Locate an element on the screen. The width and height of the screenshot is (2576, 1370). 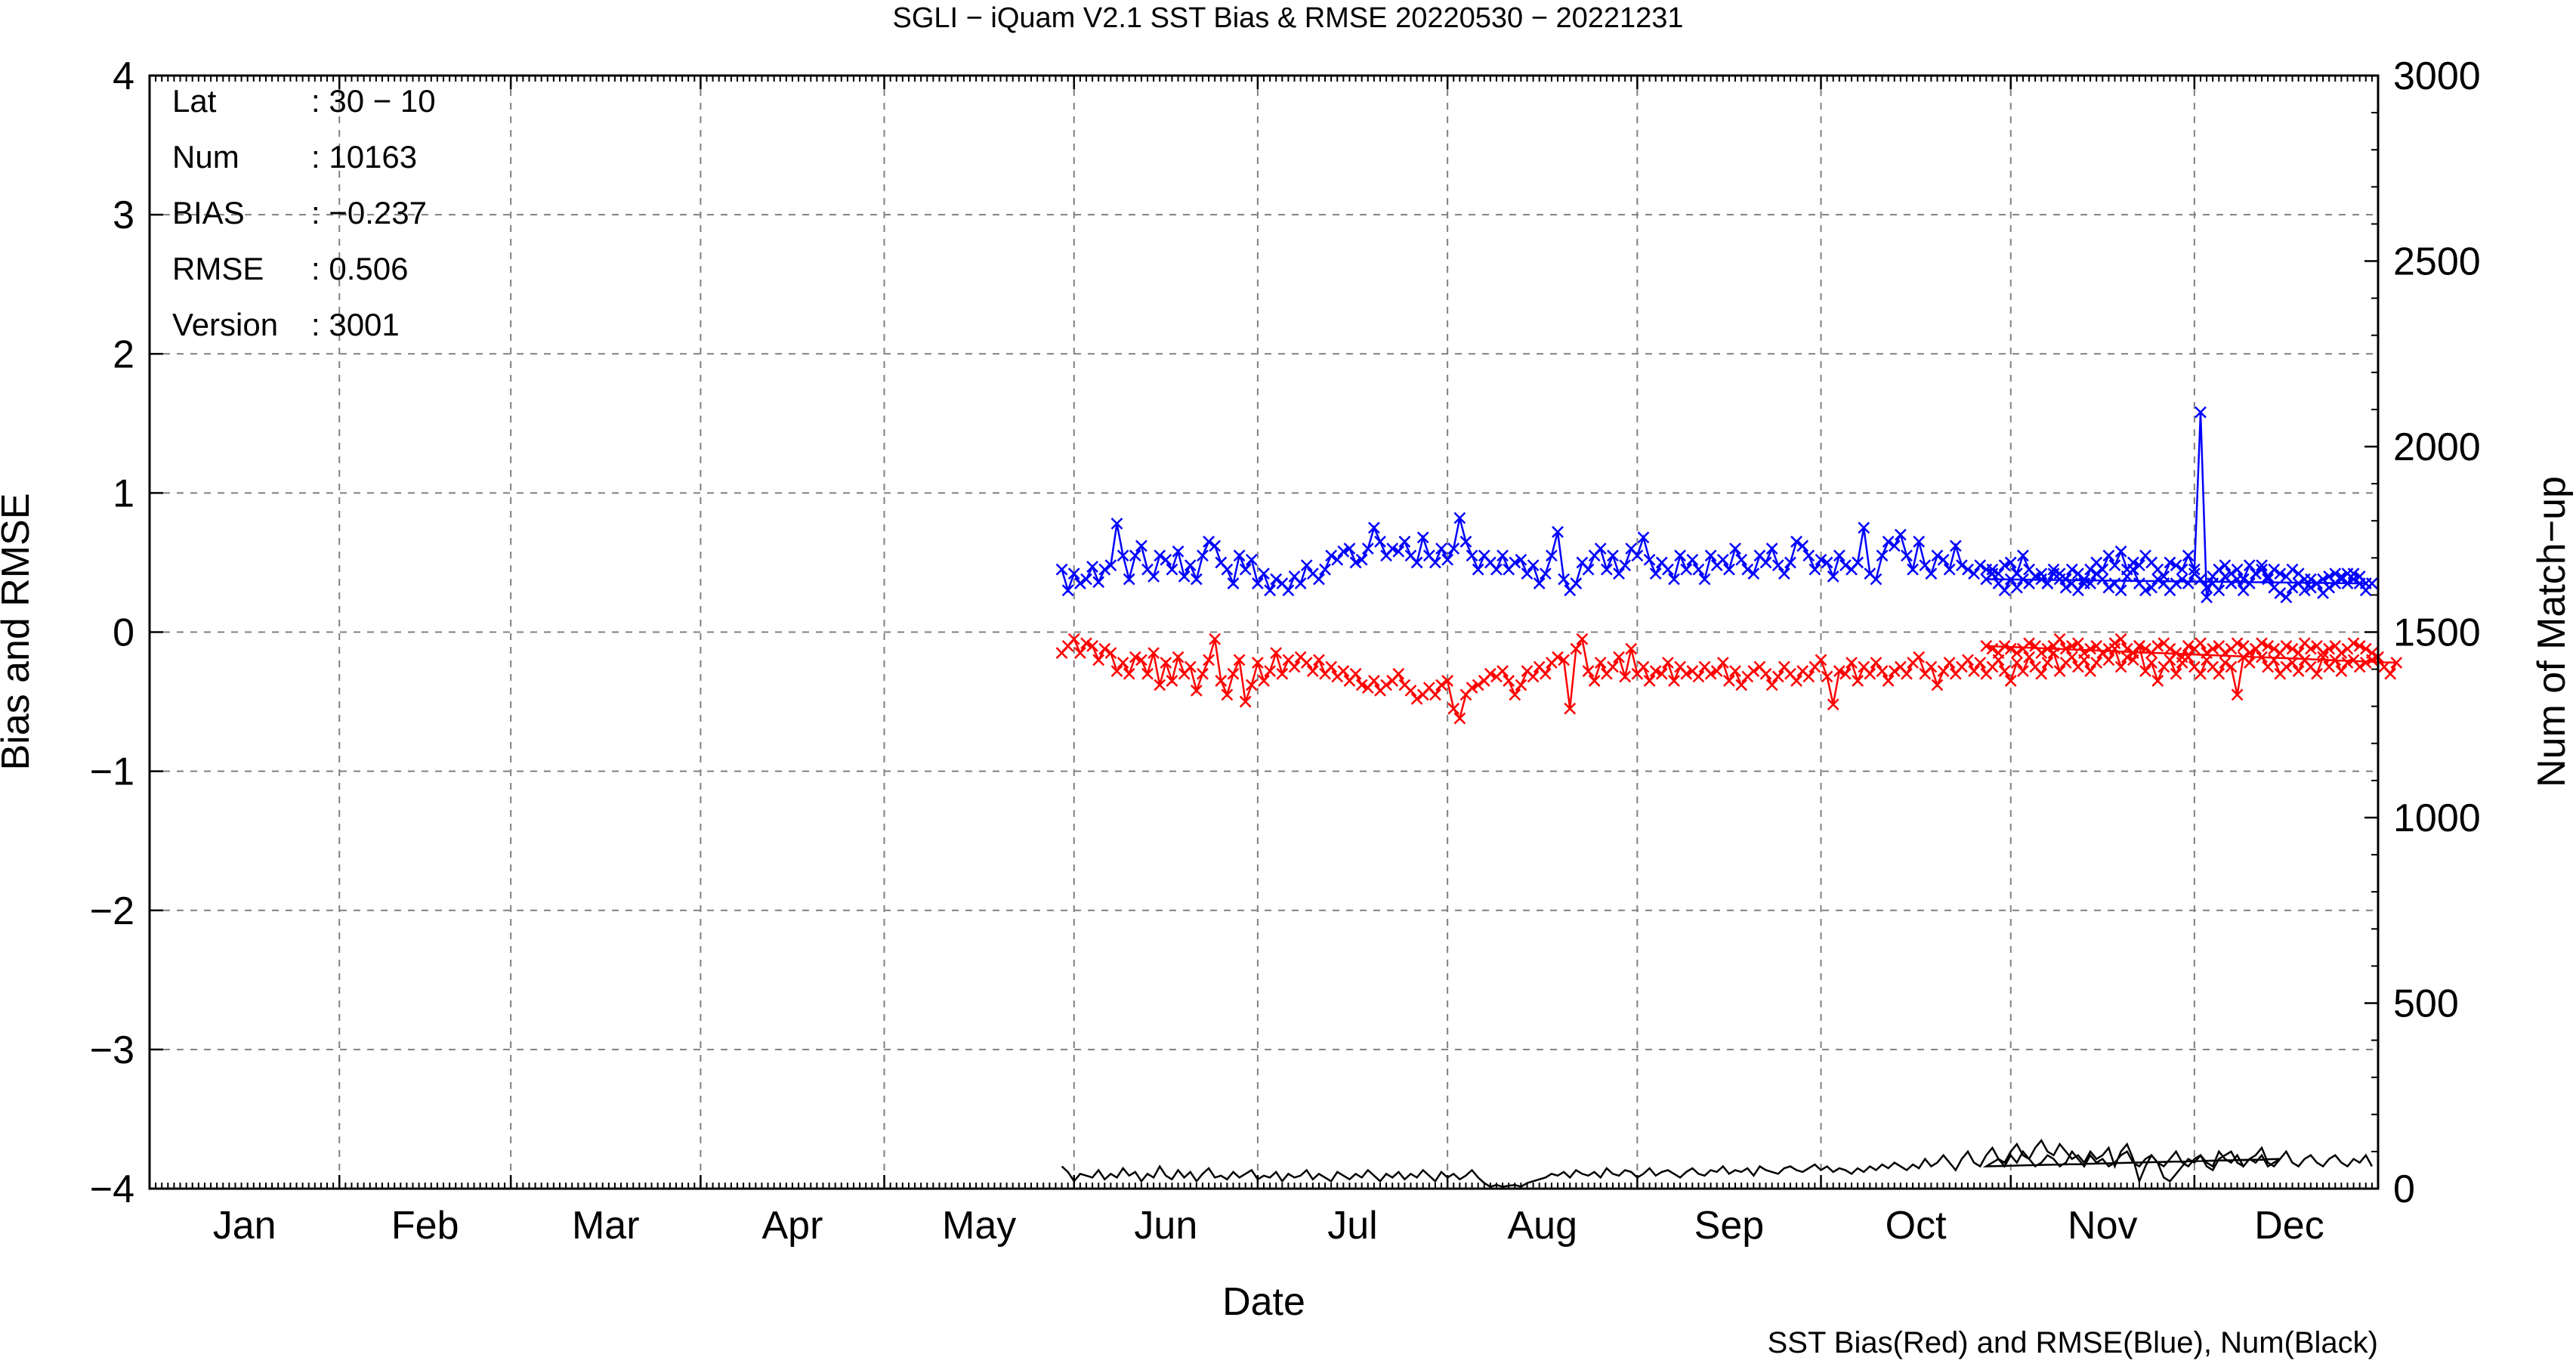
info-value-version: : 3001 is located at coordinates (355, 324).